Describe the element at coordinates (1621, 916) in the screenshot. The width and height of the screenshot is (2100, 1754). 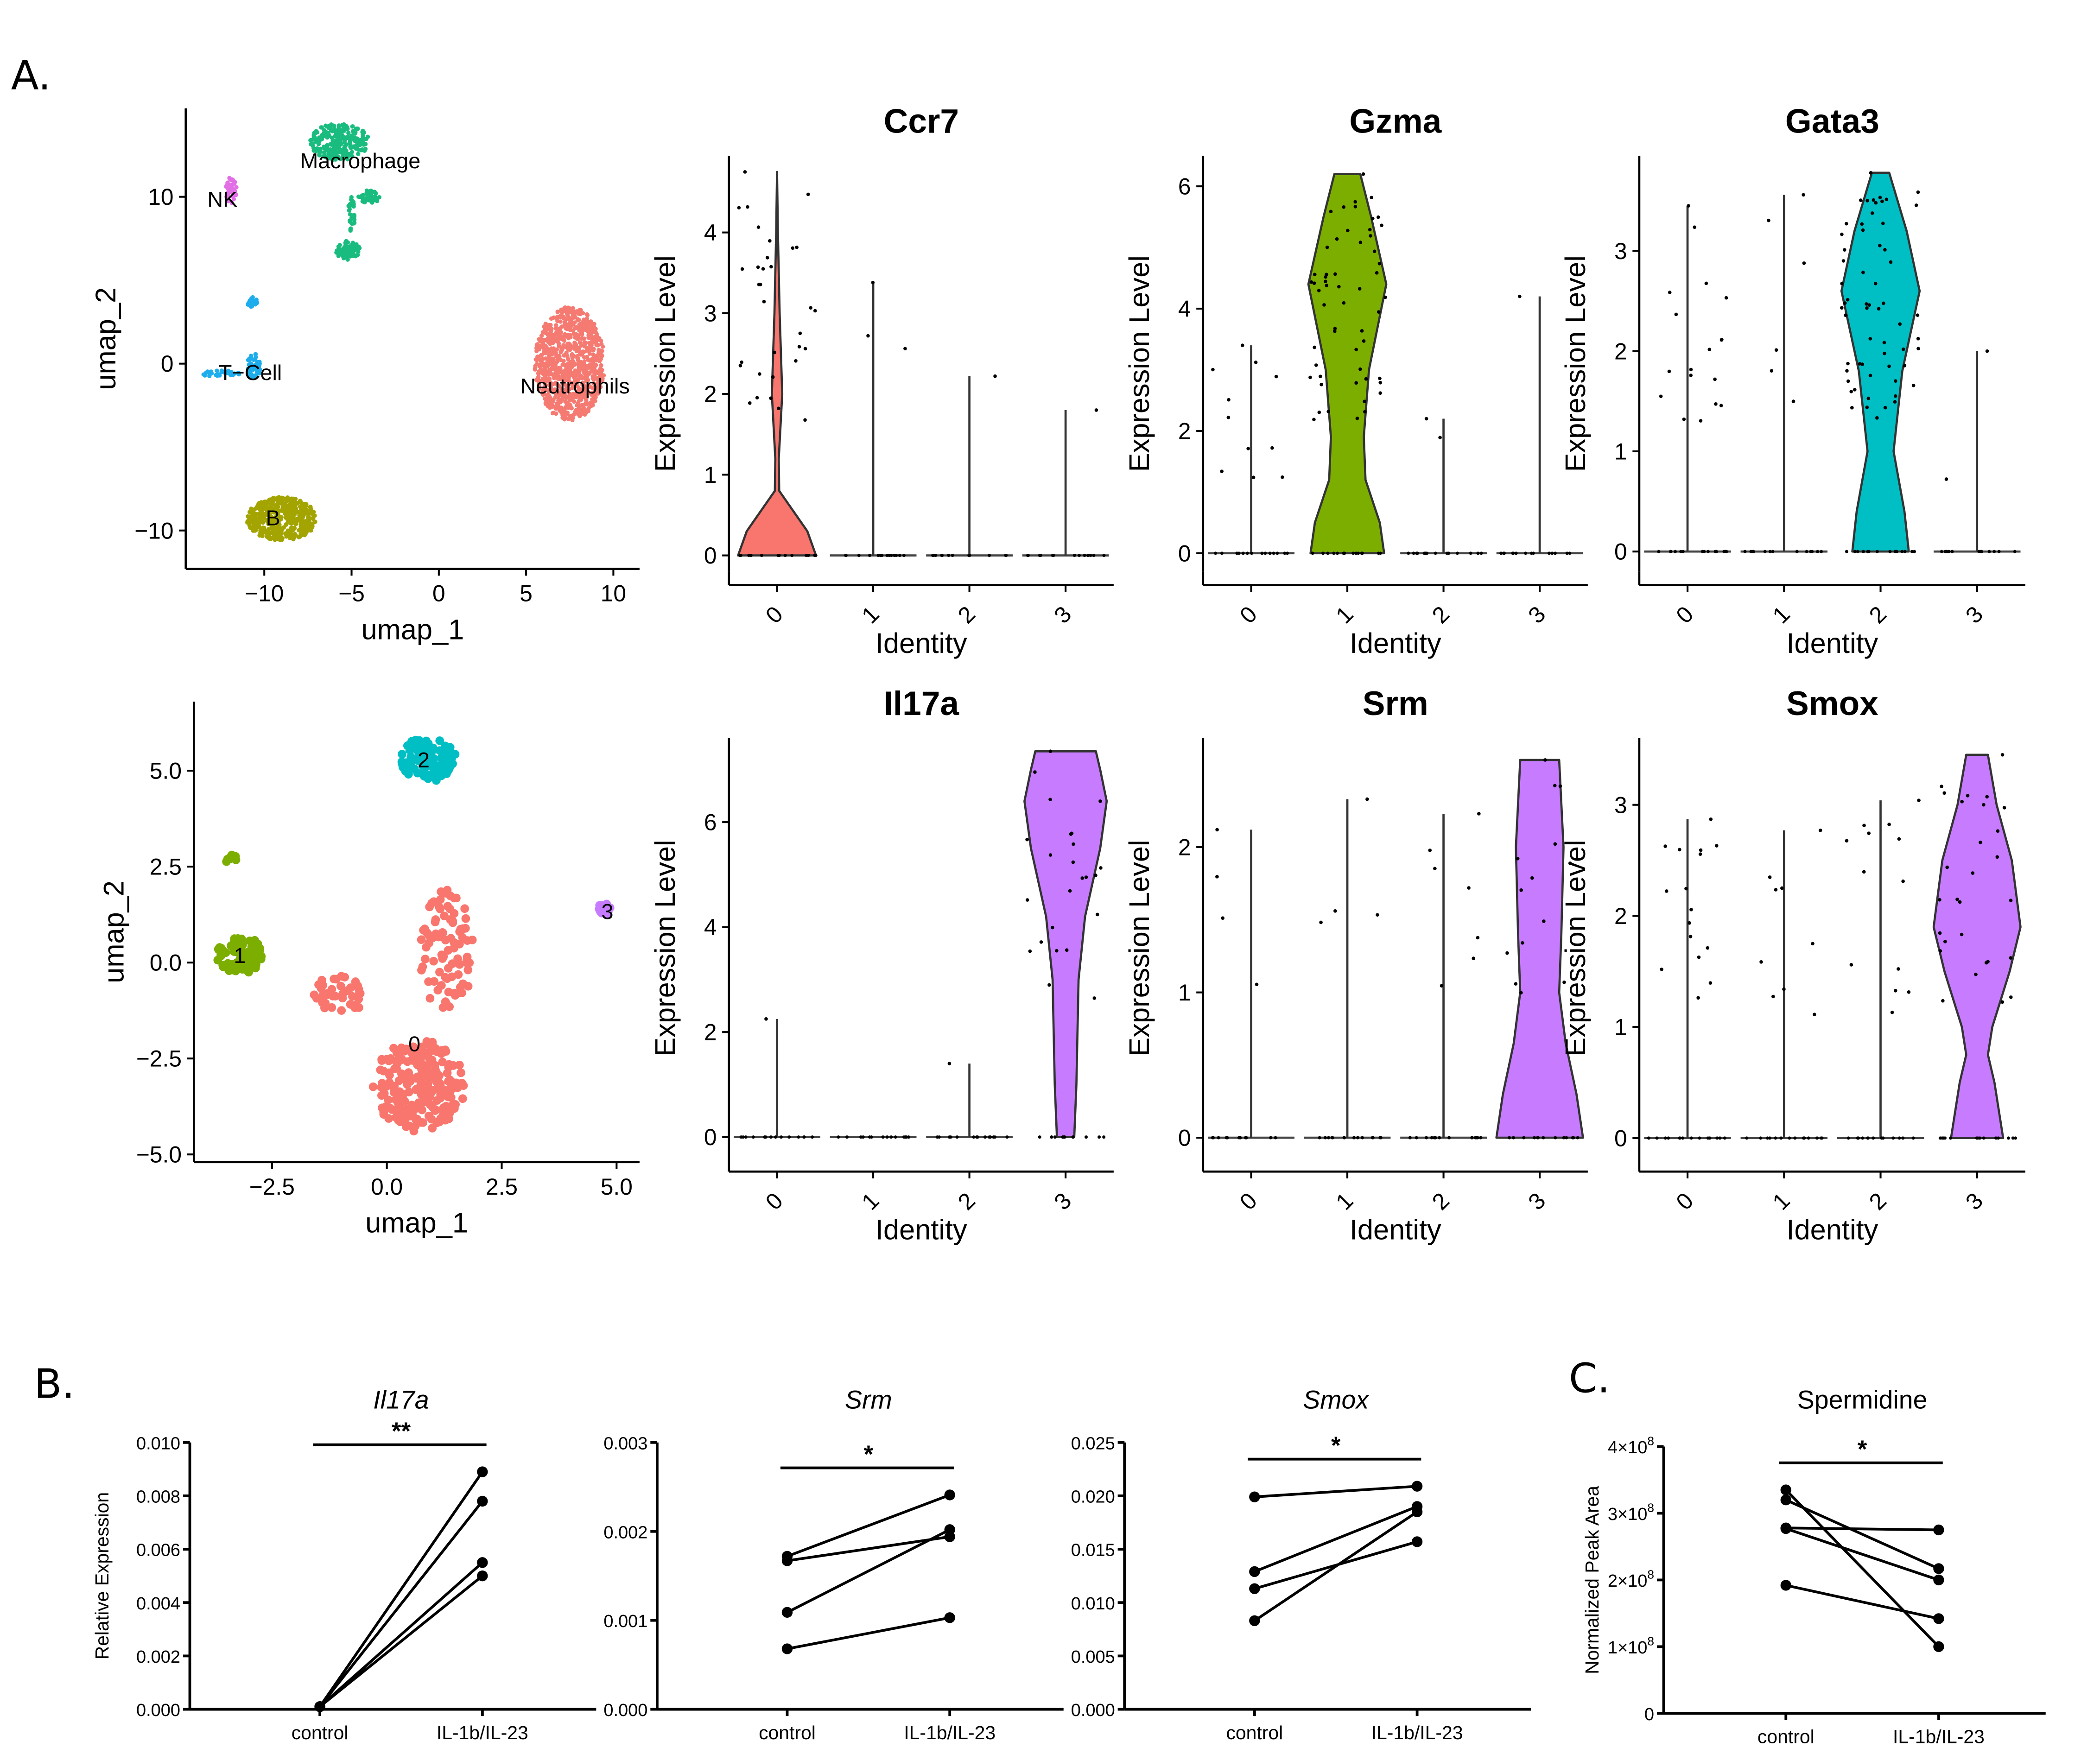
I see `y-tick-label: 2` at that location.